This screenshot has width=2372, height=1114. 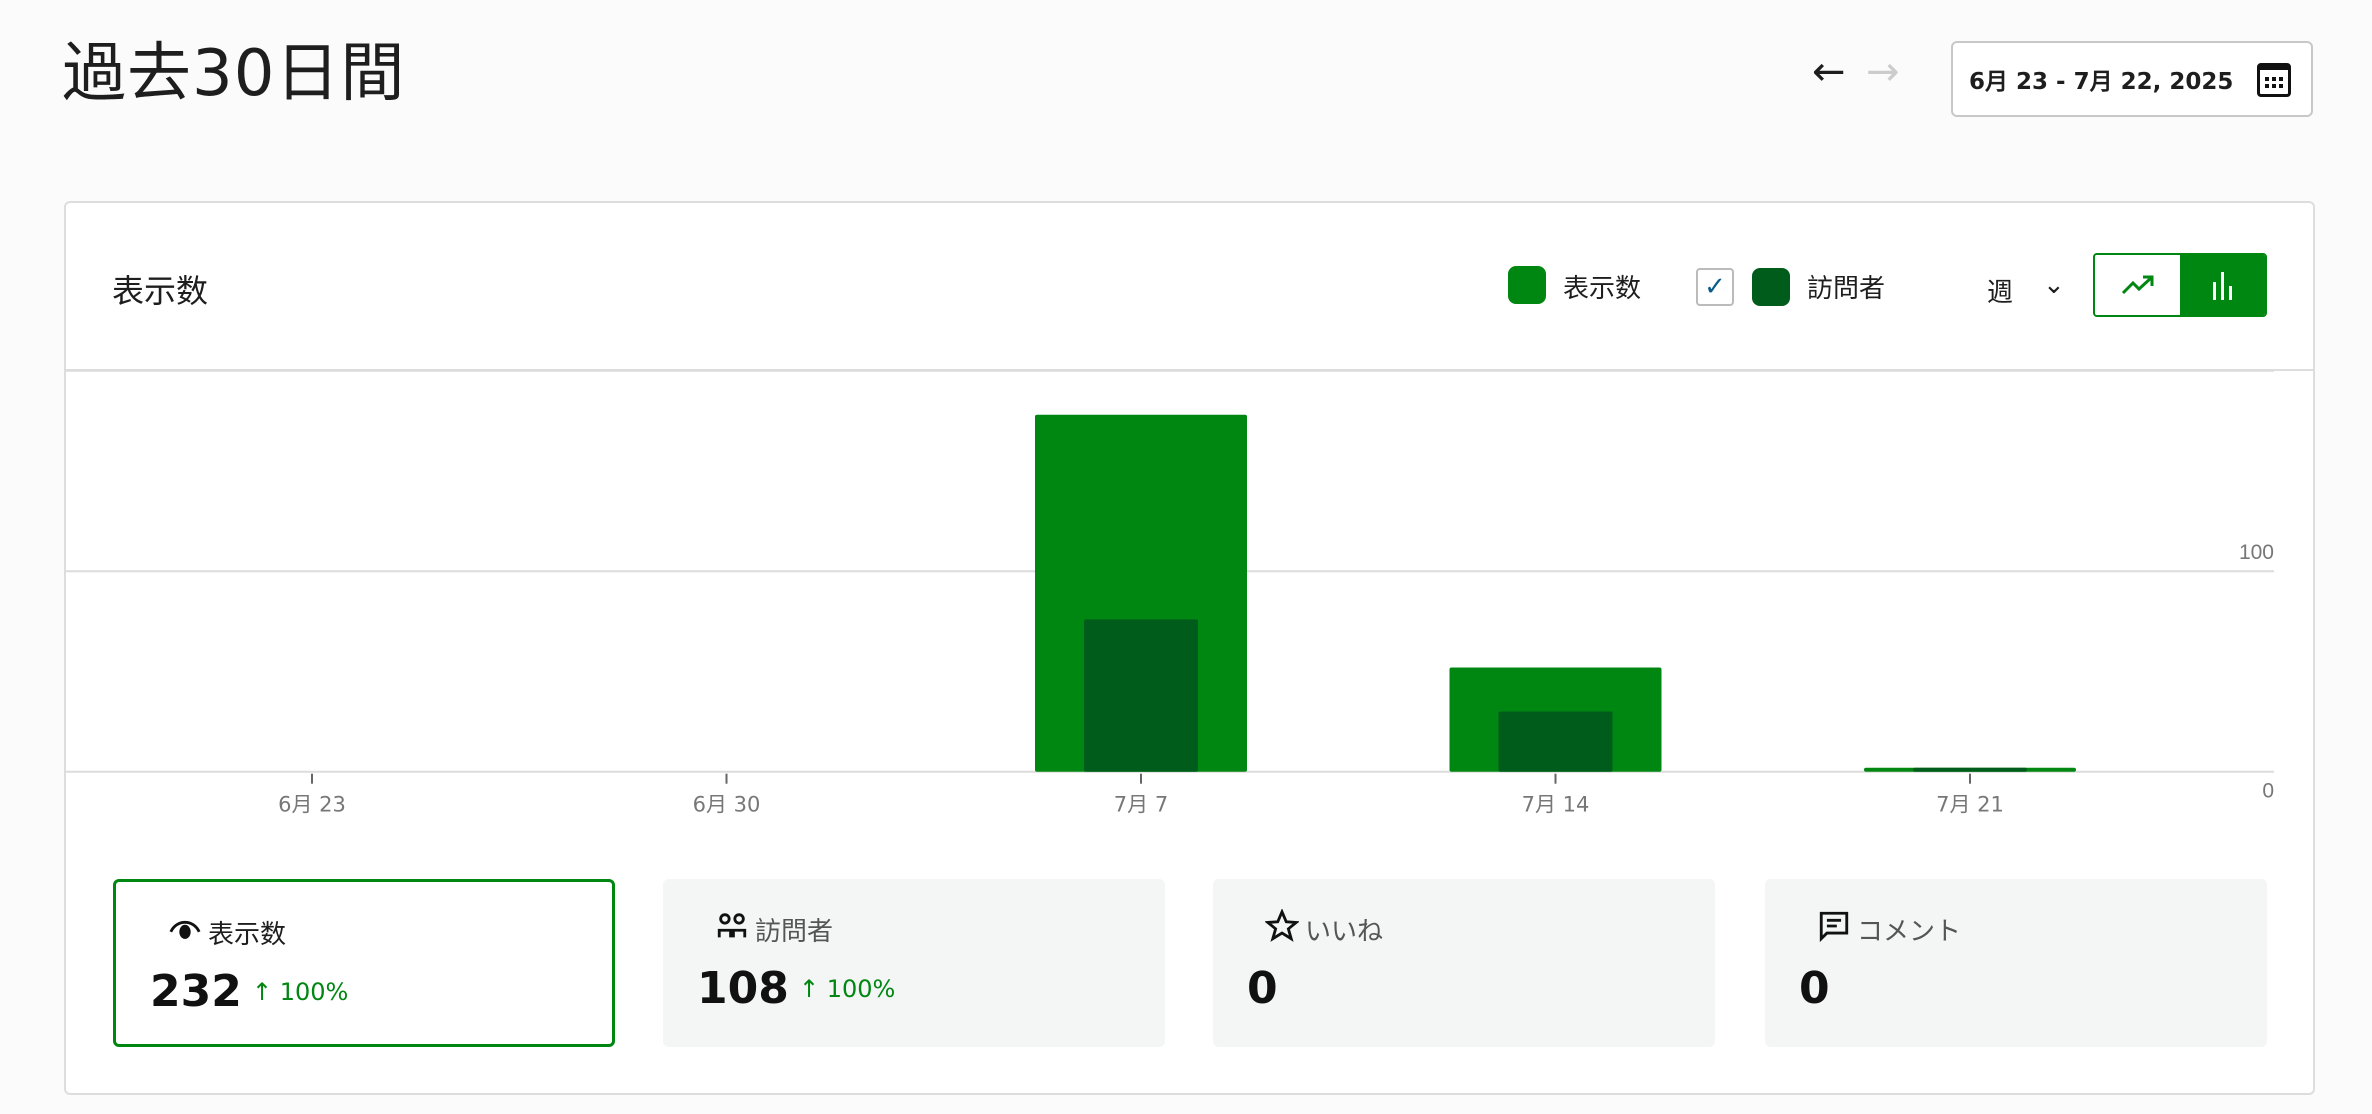 I want to click on arrow-right-icon: →, so click(x=1883, y=72).